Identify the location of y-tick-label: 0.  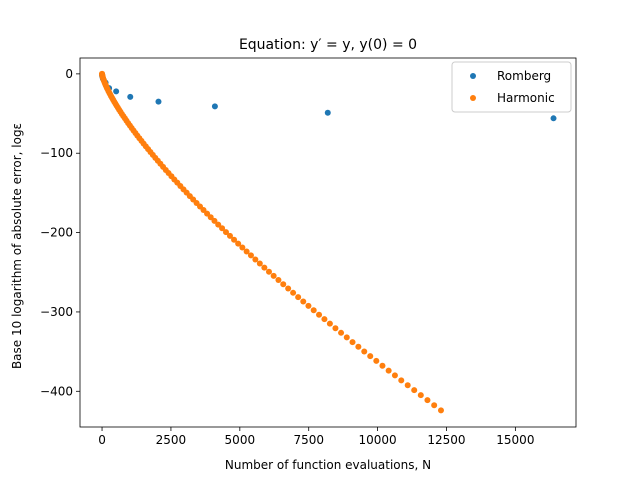
(69, 74).